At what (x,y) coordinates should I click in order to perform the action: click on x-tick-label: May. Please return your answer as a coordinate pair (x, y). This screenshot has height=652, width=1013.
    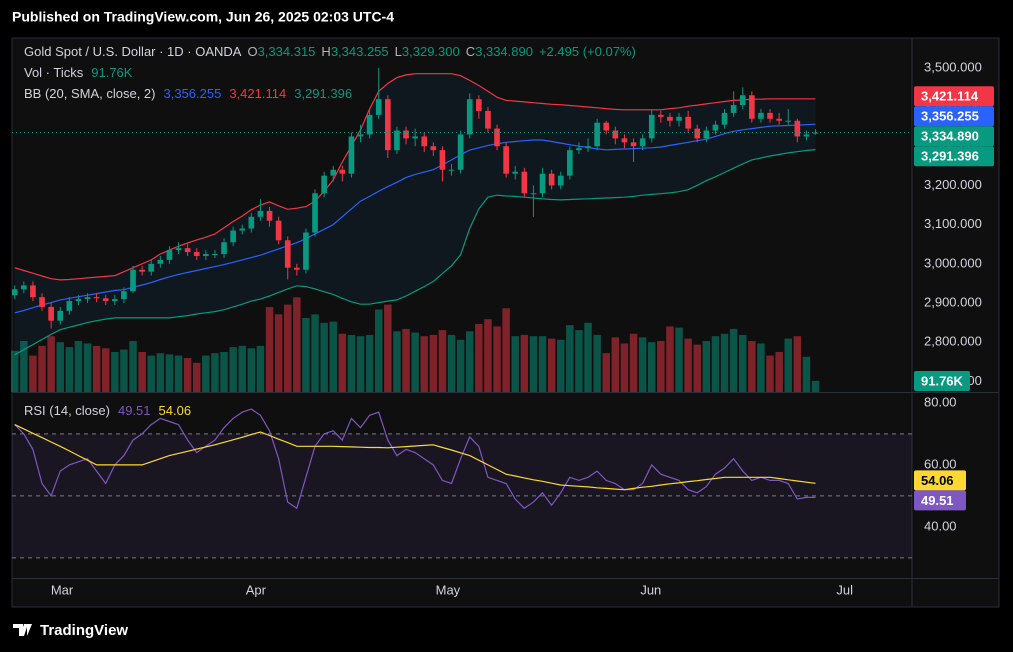
    Looking at the image, I should click on (448, 589).